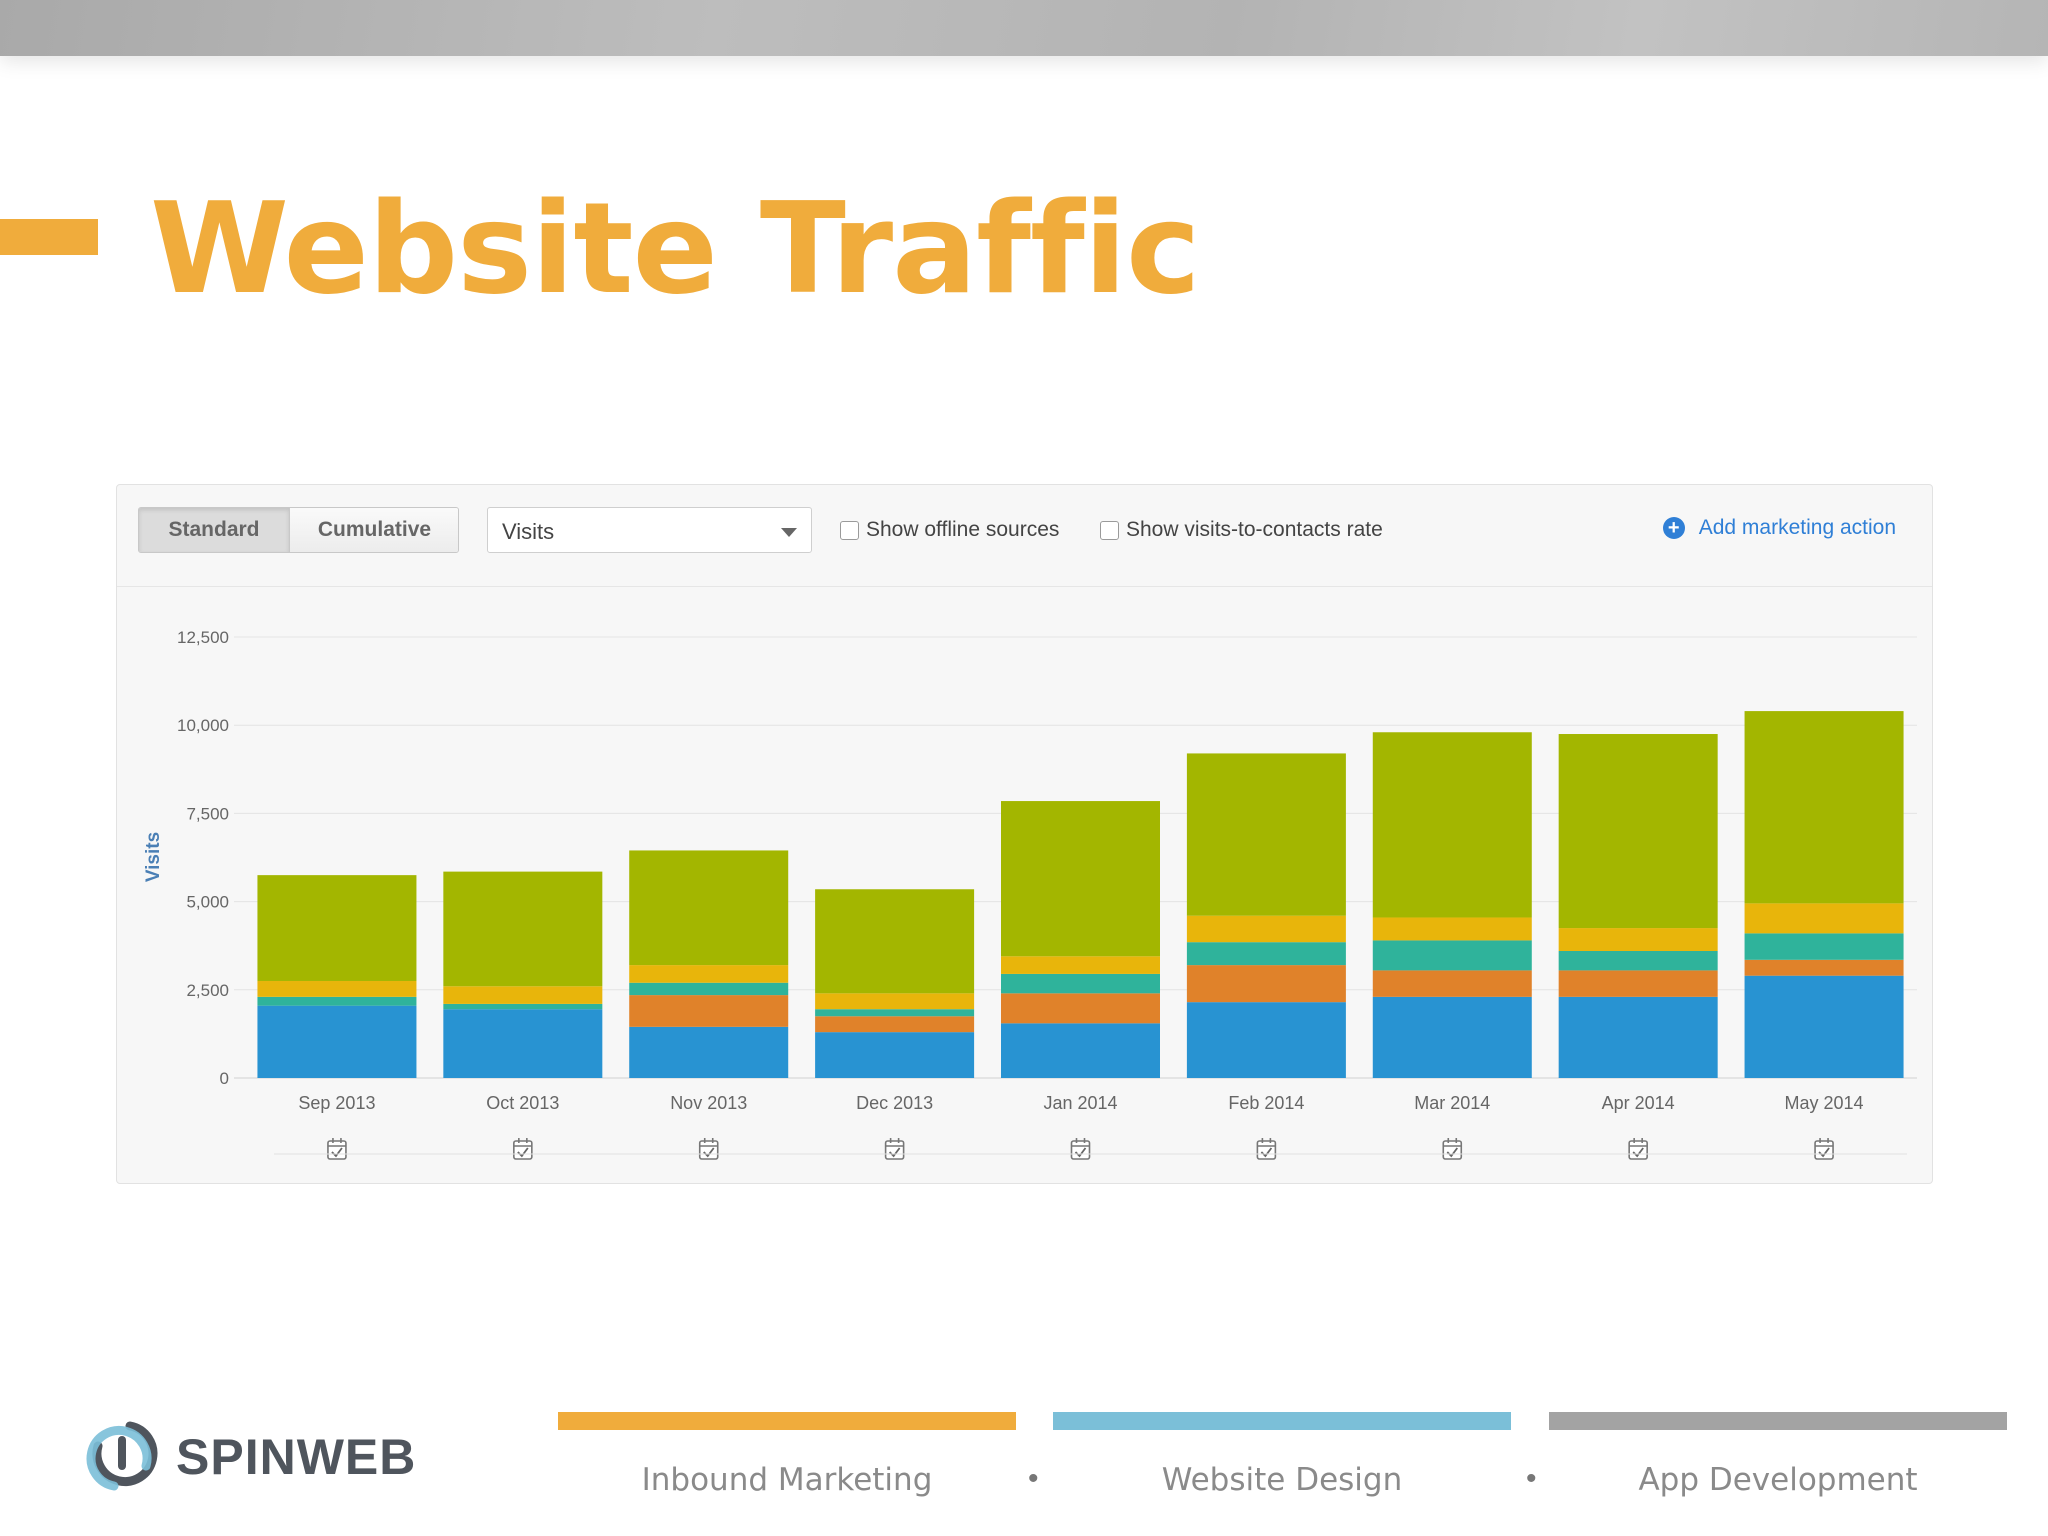 This screenshot has width=2048, height=1536. Describe the element at coordinates (207, 990) in the screenshot. I see `y-tick-label: 2,500` at that location.